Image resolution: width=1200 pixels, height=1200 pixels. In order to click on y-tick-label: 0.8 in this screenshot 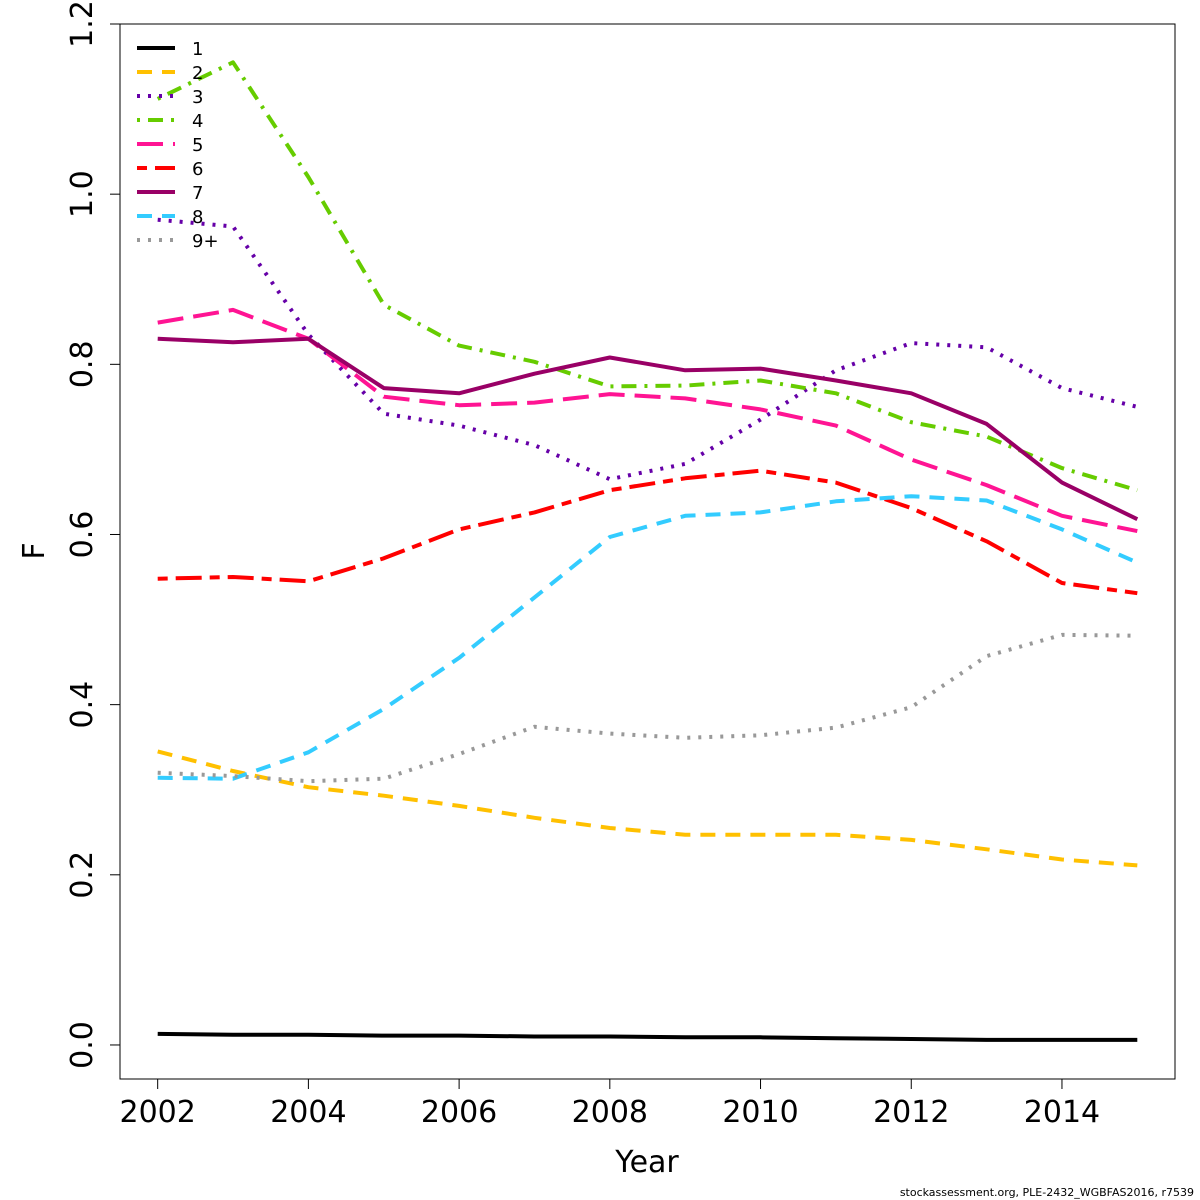, I will do `click(82, 364)`.